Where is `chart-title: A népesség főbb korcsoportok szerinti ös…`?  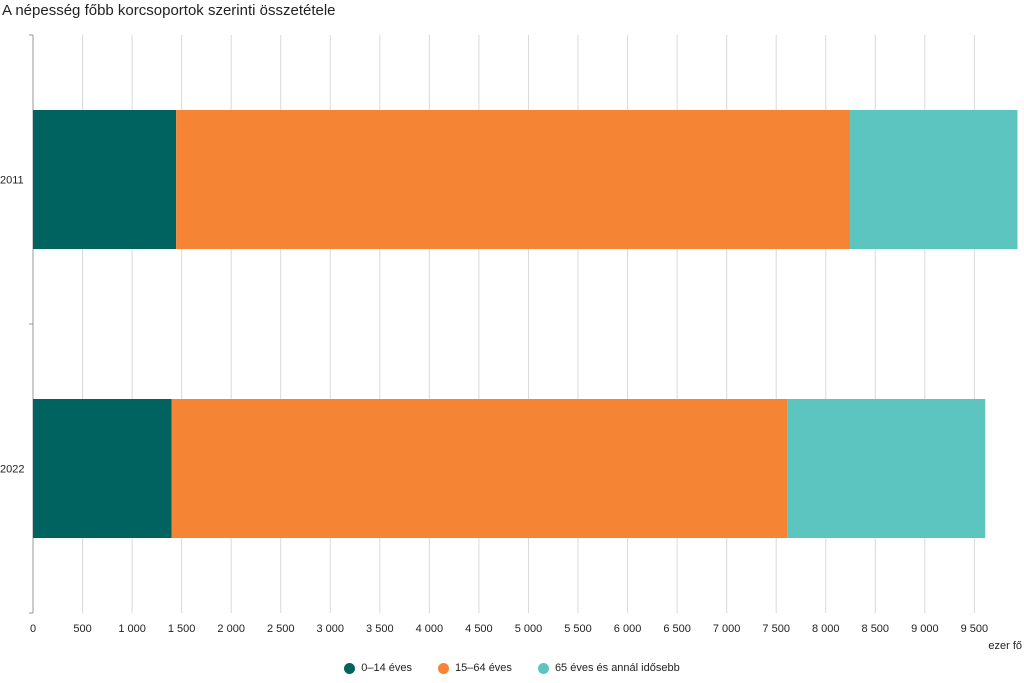
chart-title: A népesség főbb korcsoportok szerinti ös… is located at coordinates (169, 10).